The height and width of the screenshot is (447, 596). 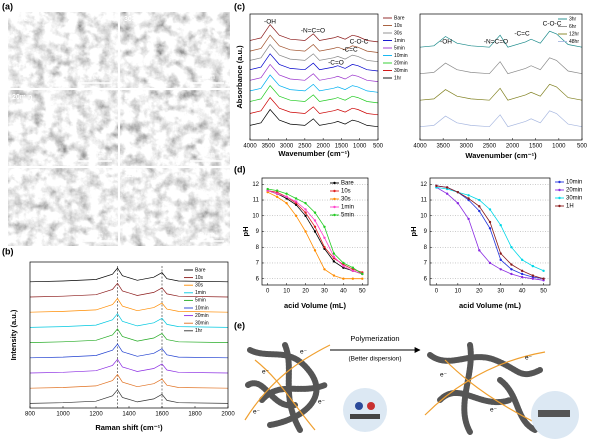 I want to click on x-tick-label: 3000, so click(x=287, y=147).